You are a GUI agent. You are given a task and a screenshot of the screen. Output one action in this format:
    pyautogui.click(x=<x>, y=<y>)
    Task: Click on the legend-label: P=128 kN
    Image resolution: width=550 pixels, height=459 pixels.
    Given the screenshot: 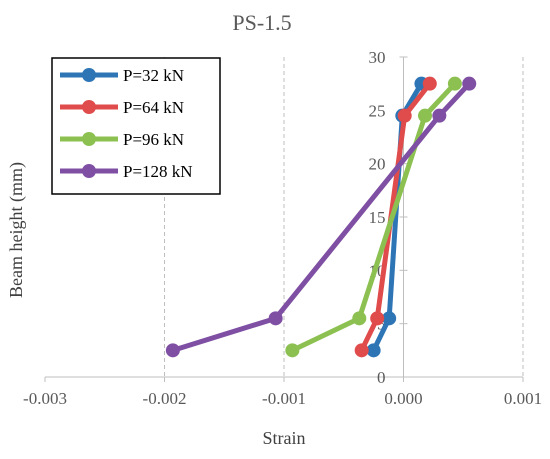 What is the action you would take?
    pyautogui.click(x=158, y=171)
    